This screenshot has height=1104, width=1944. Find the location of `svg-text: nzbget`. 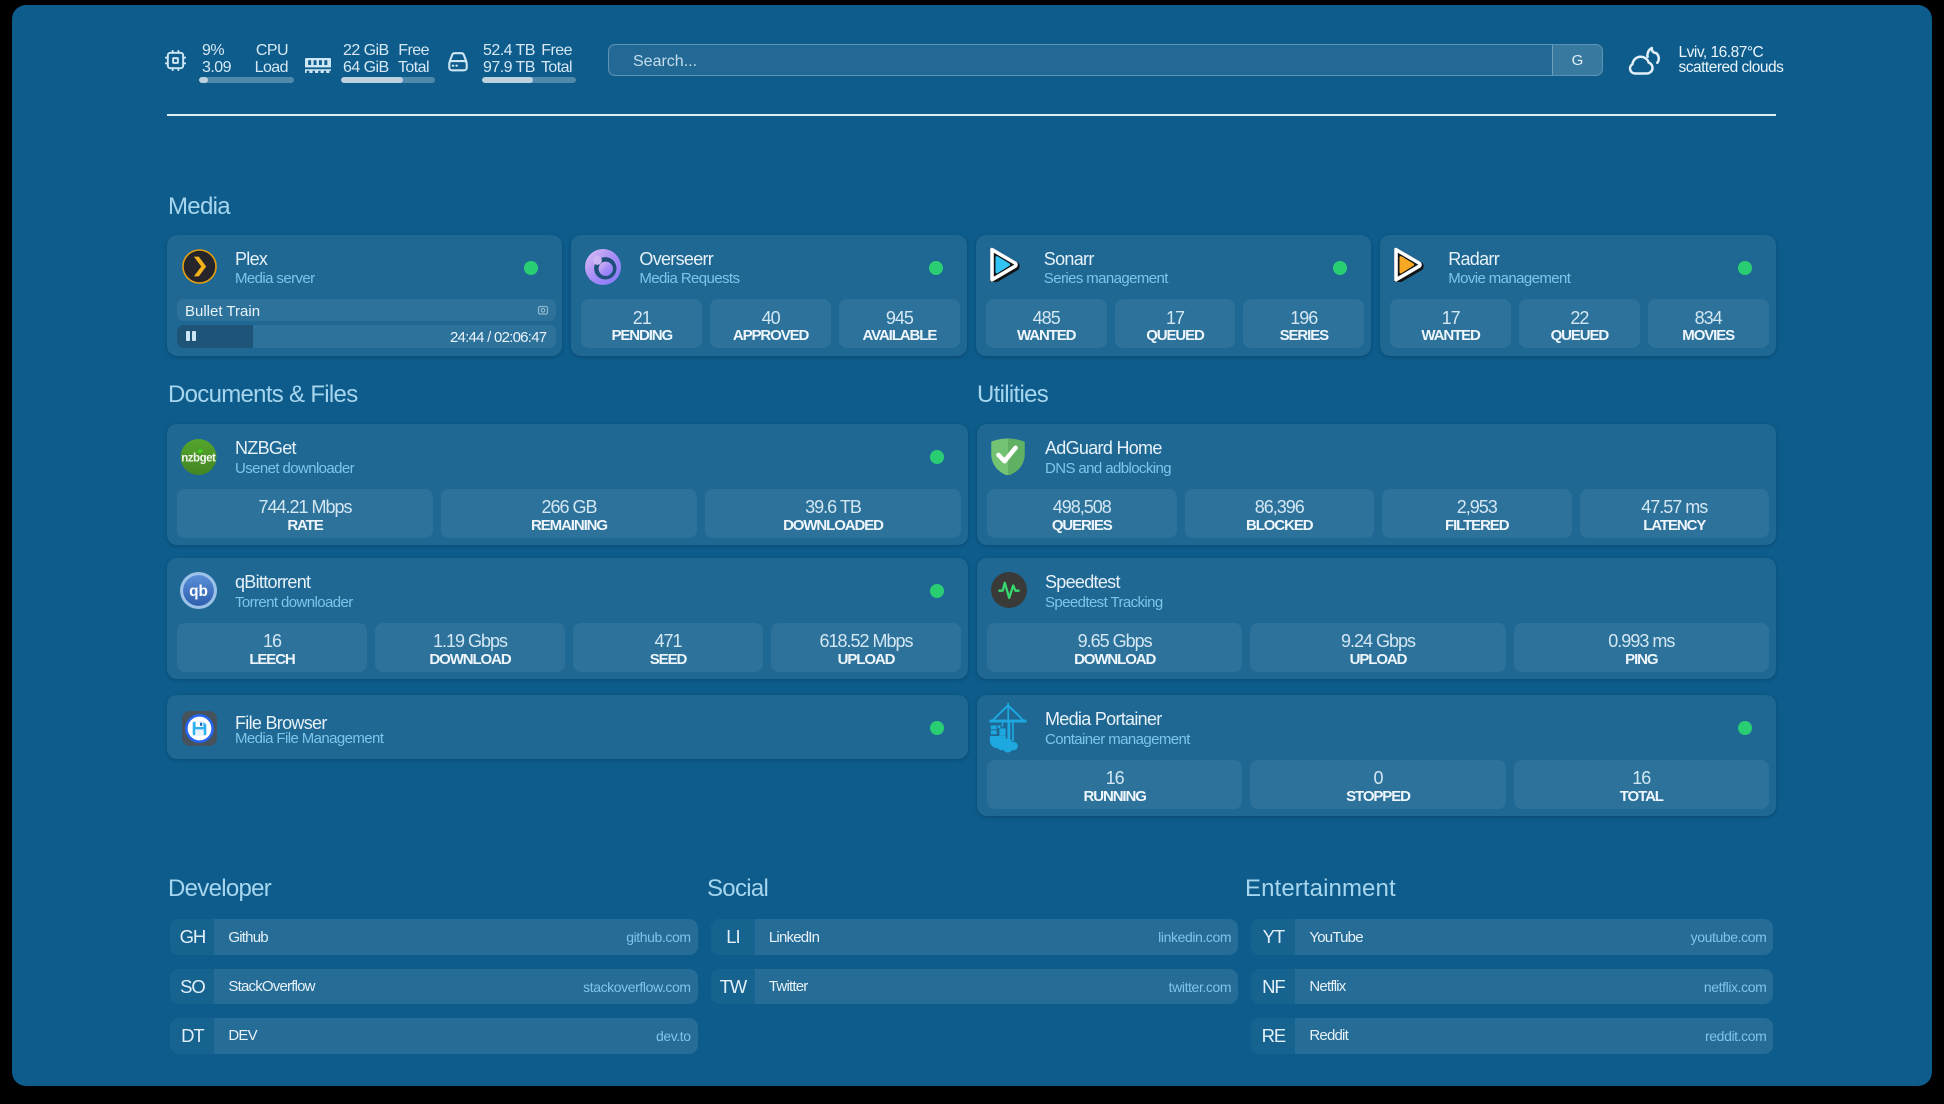

svg-text: nzbget is located at coordinates (198, 458).